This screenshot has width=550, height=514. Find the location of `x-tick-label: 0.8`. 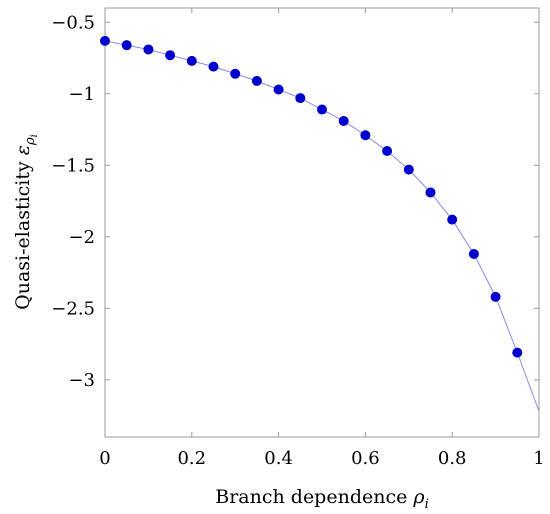

x-tick-label: 0.8 is located at coordinates (452, 458).